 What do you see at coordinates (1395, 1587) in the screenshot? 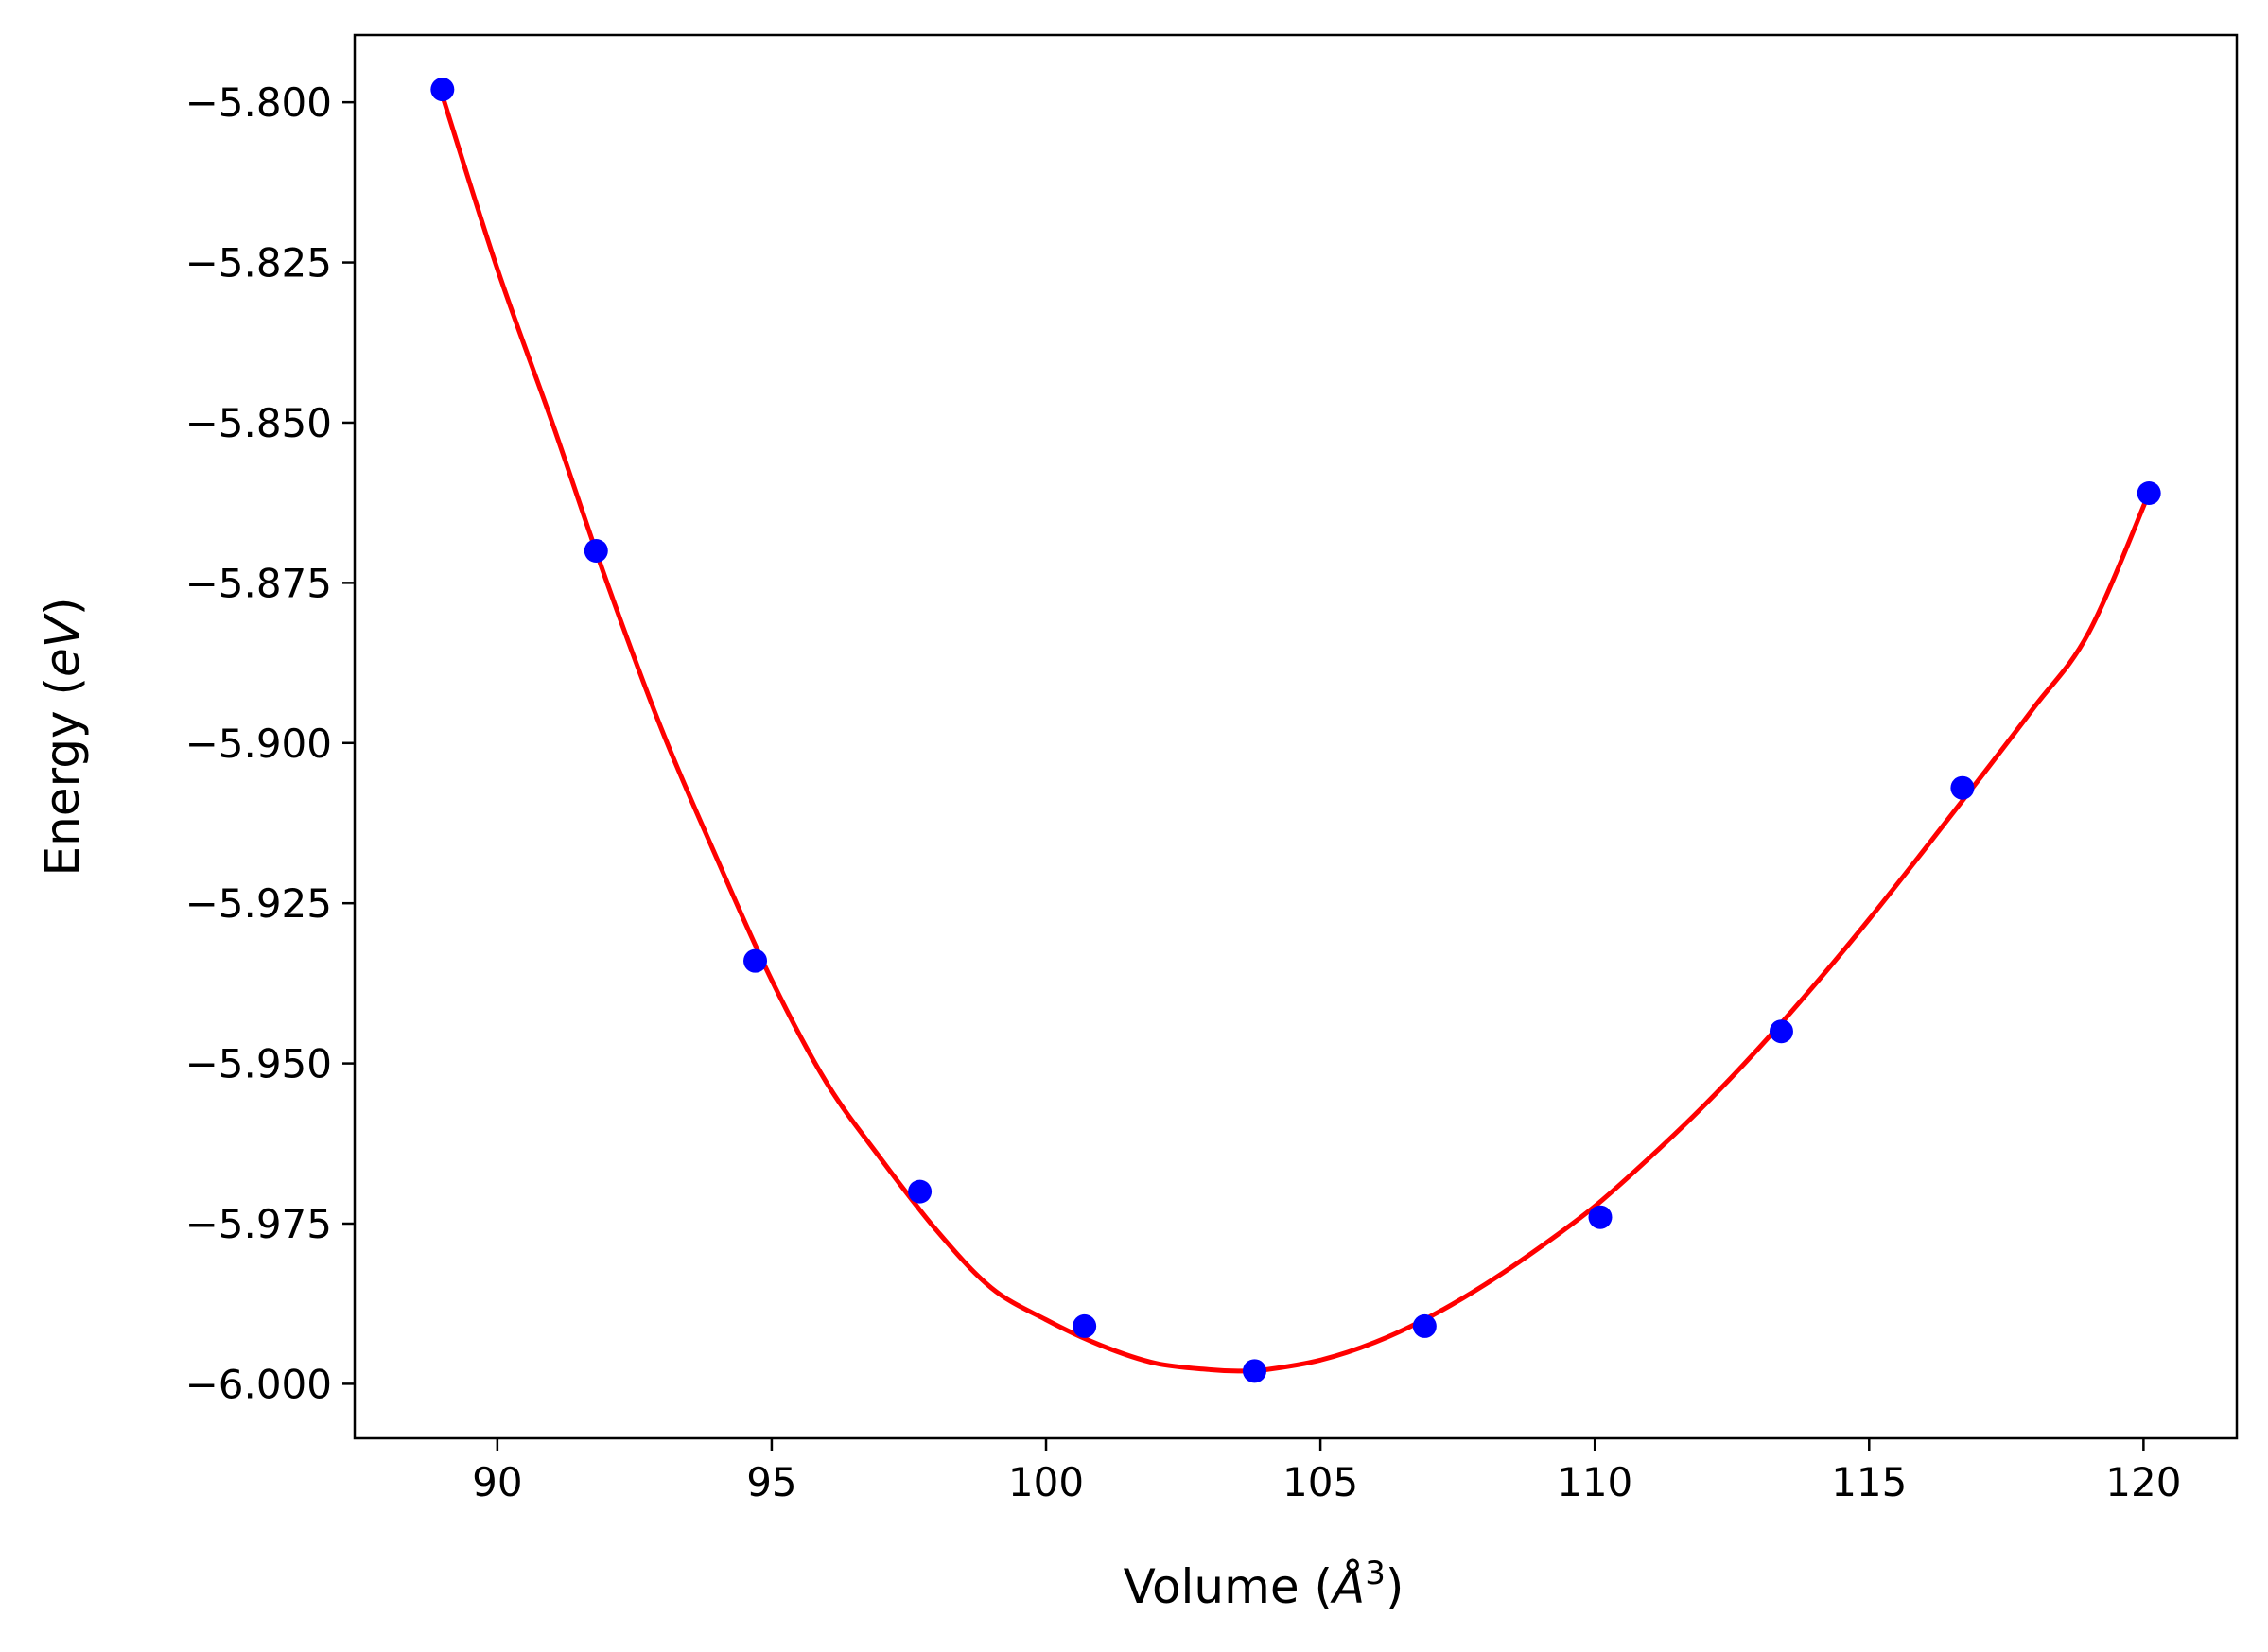
I see `x-axis-title-close: )` at bounding box center [1395, 1587].